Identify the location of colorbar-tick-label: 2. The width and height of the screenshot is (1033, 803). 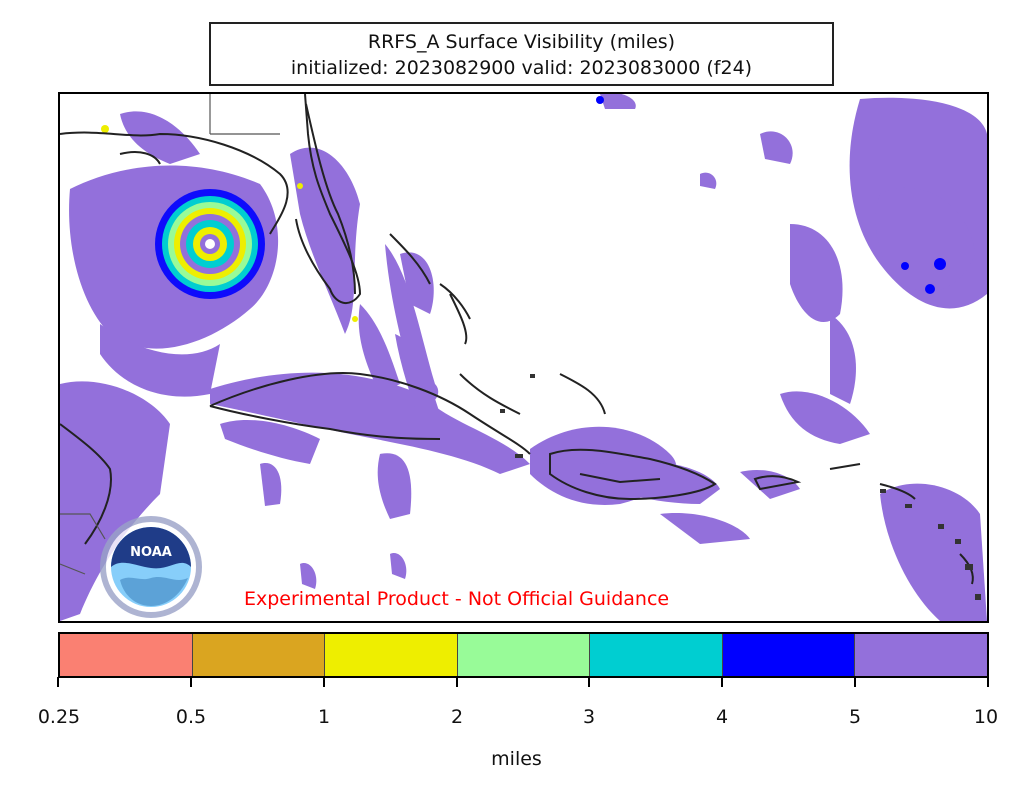
(457, 717).